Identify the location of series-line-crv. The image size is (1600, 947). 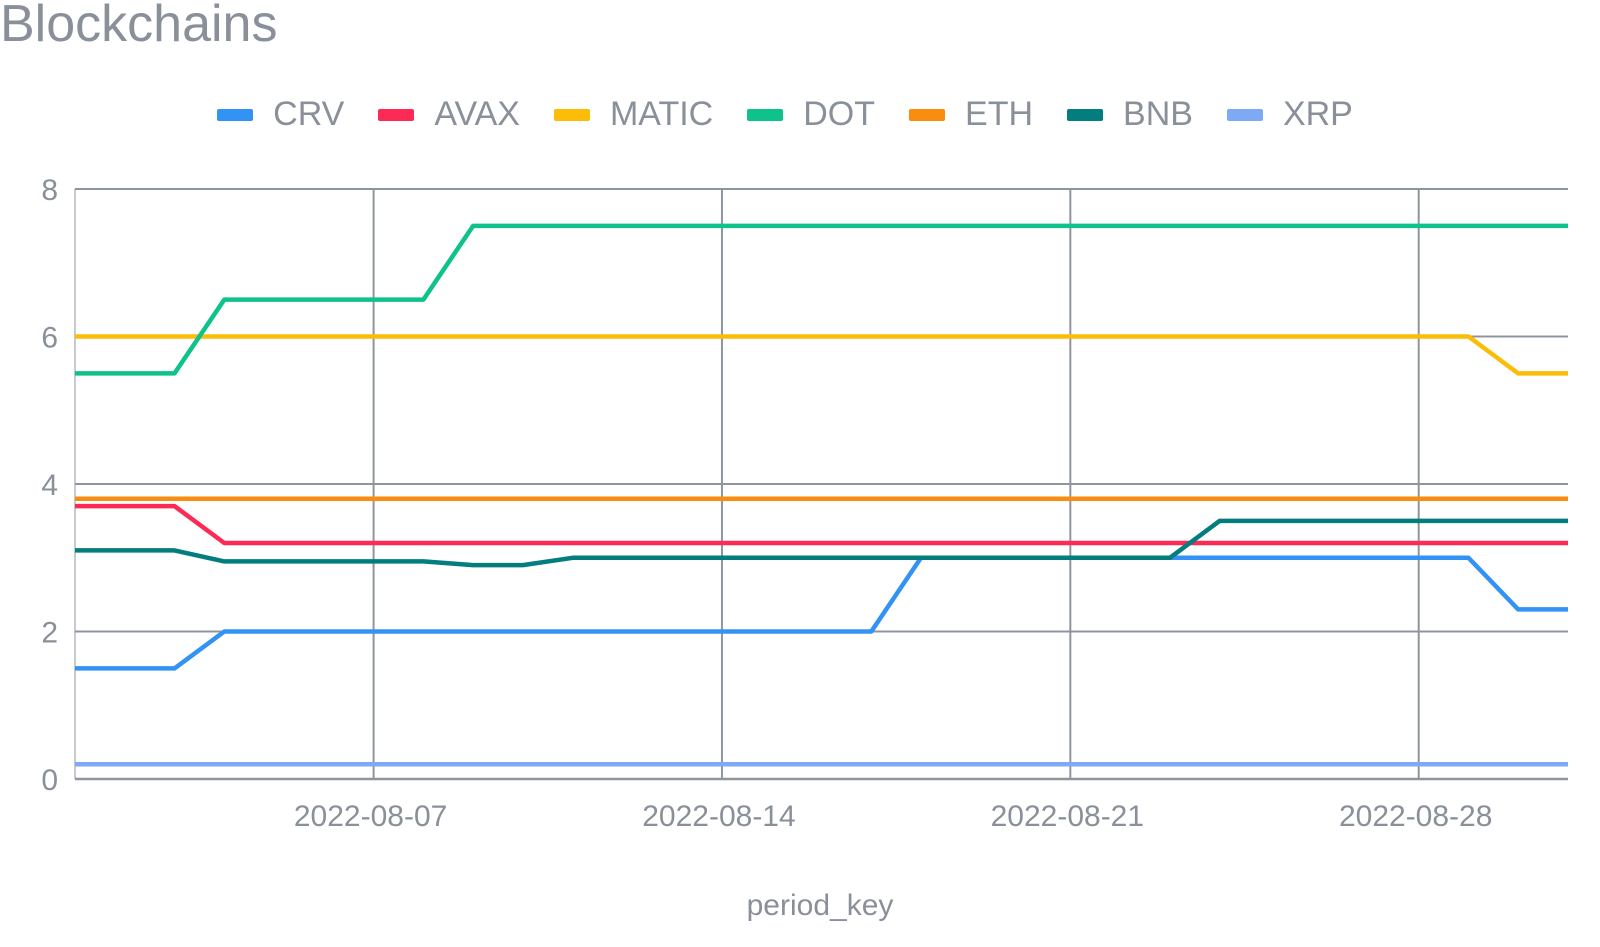
(821, 613).